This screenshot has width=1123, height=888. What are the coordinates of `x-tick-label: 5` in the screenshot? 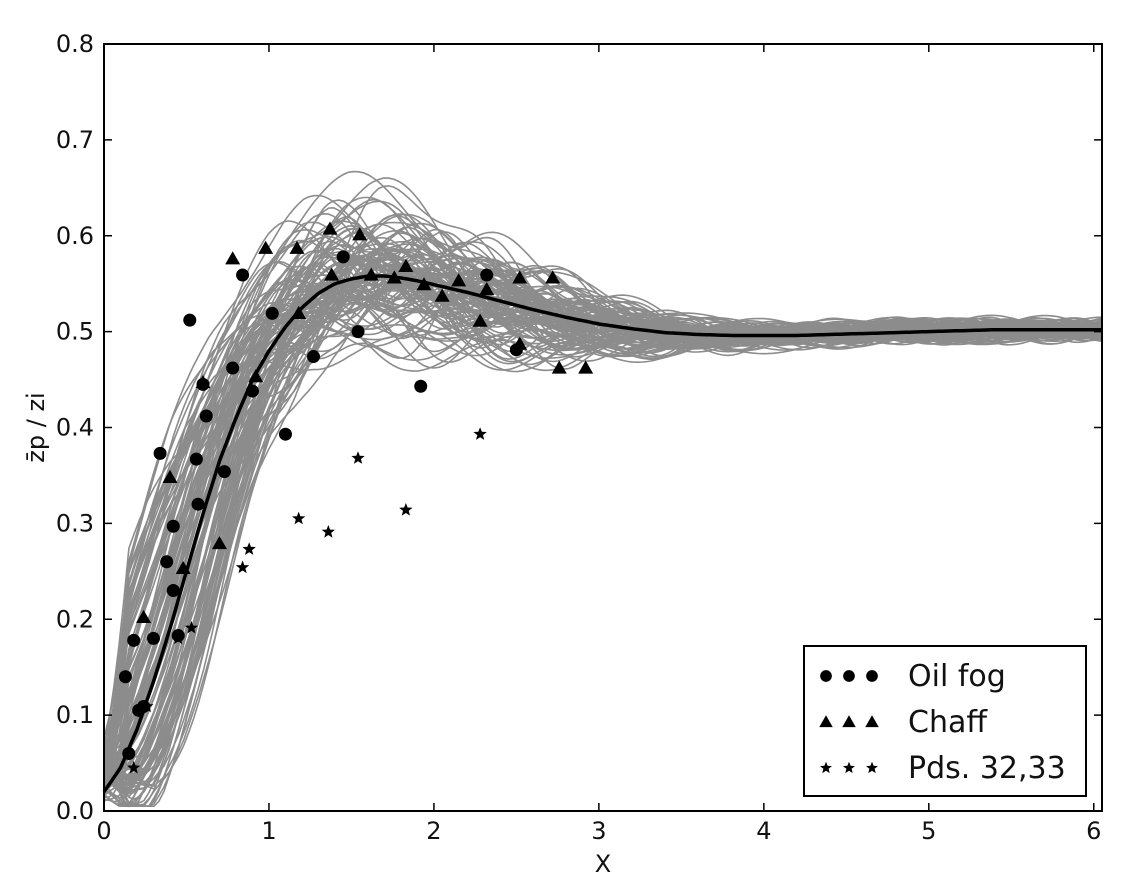 It's located at (928, 831).